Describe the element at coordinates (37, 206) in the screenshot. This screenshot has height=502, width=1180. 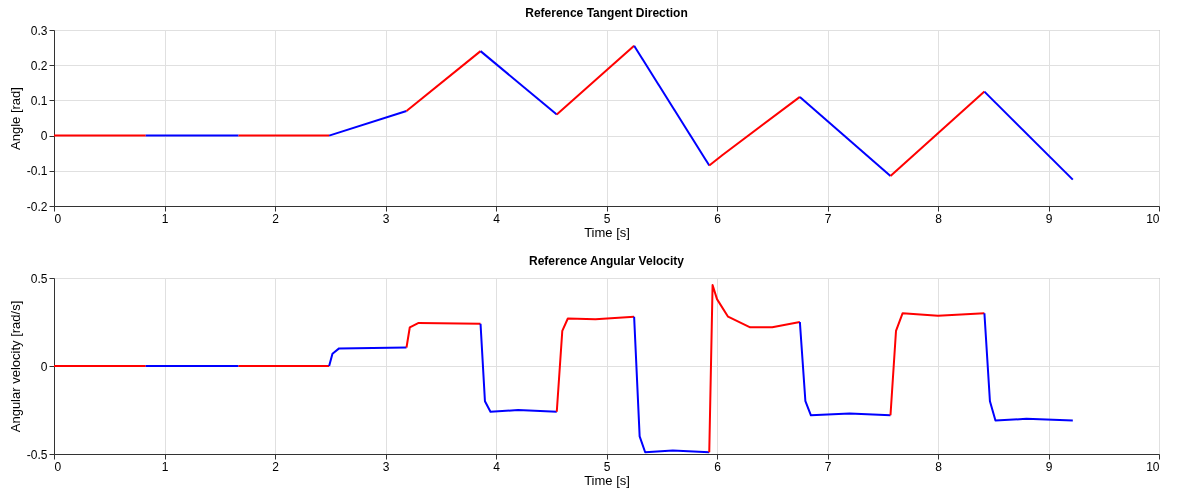
I see `y-tick-label: -0.2` at that location.